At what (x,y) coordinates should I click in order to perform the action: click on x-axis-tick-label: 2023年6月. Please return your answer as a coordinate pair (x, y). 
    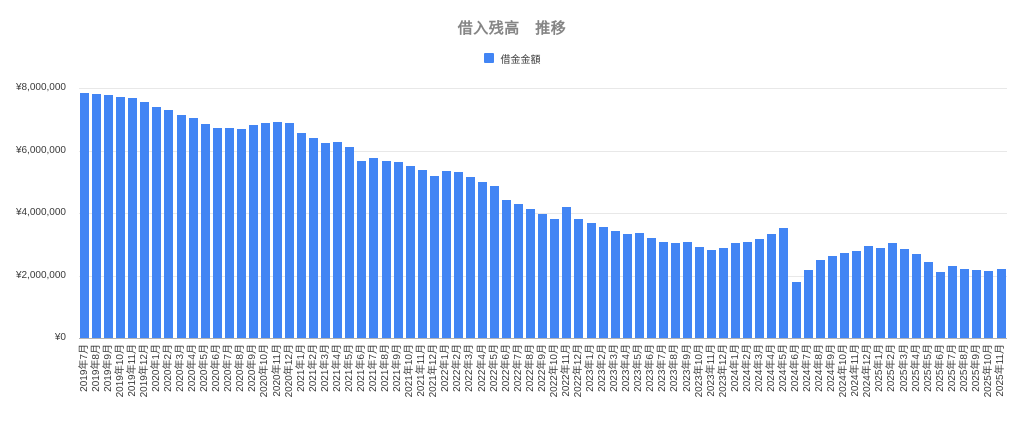
    Looking at the image, I should click on (651, 368).